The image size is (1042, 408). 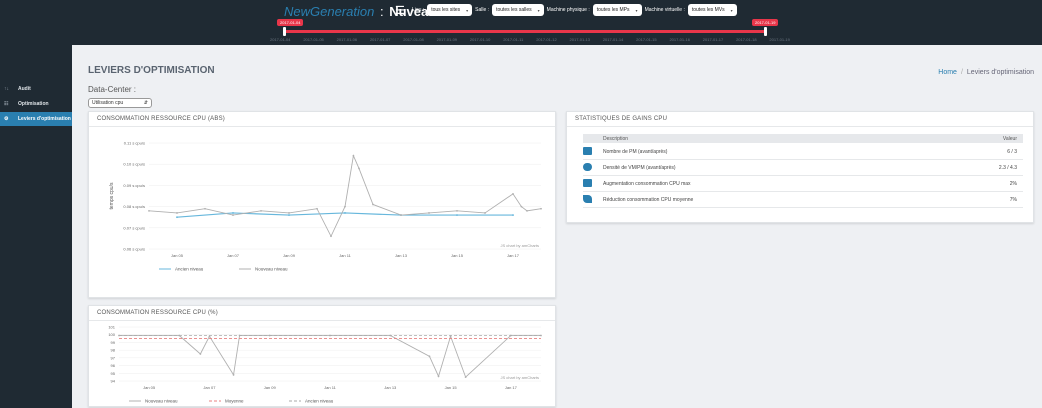 I want to click on y-tick-label: 0.08 s cpu/s, so click(x=134, y=206).